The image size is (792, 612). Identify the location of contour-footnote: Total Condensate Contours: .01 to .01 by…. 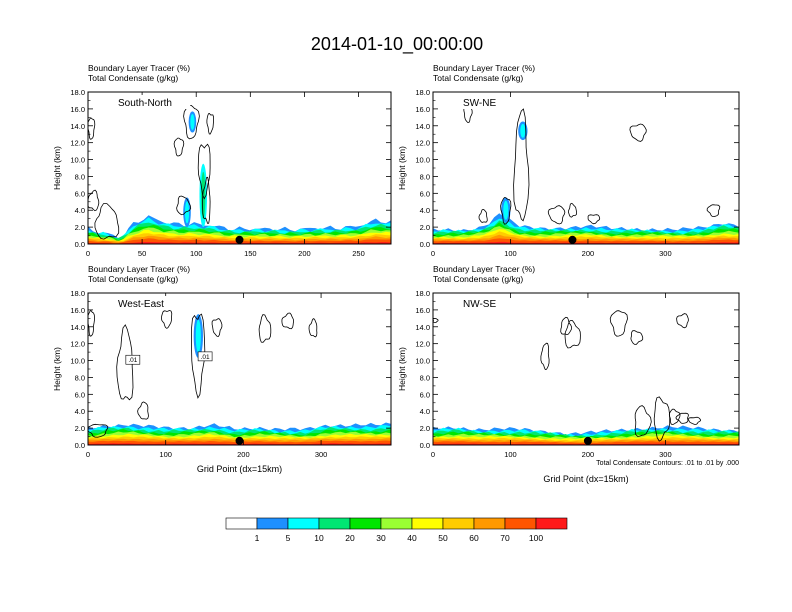
(667, 463).